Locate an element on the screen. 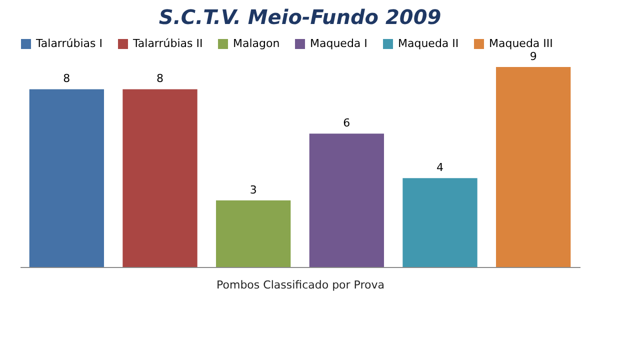  legend-label: Talarrúbias II is located at coordinates (167, 43).